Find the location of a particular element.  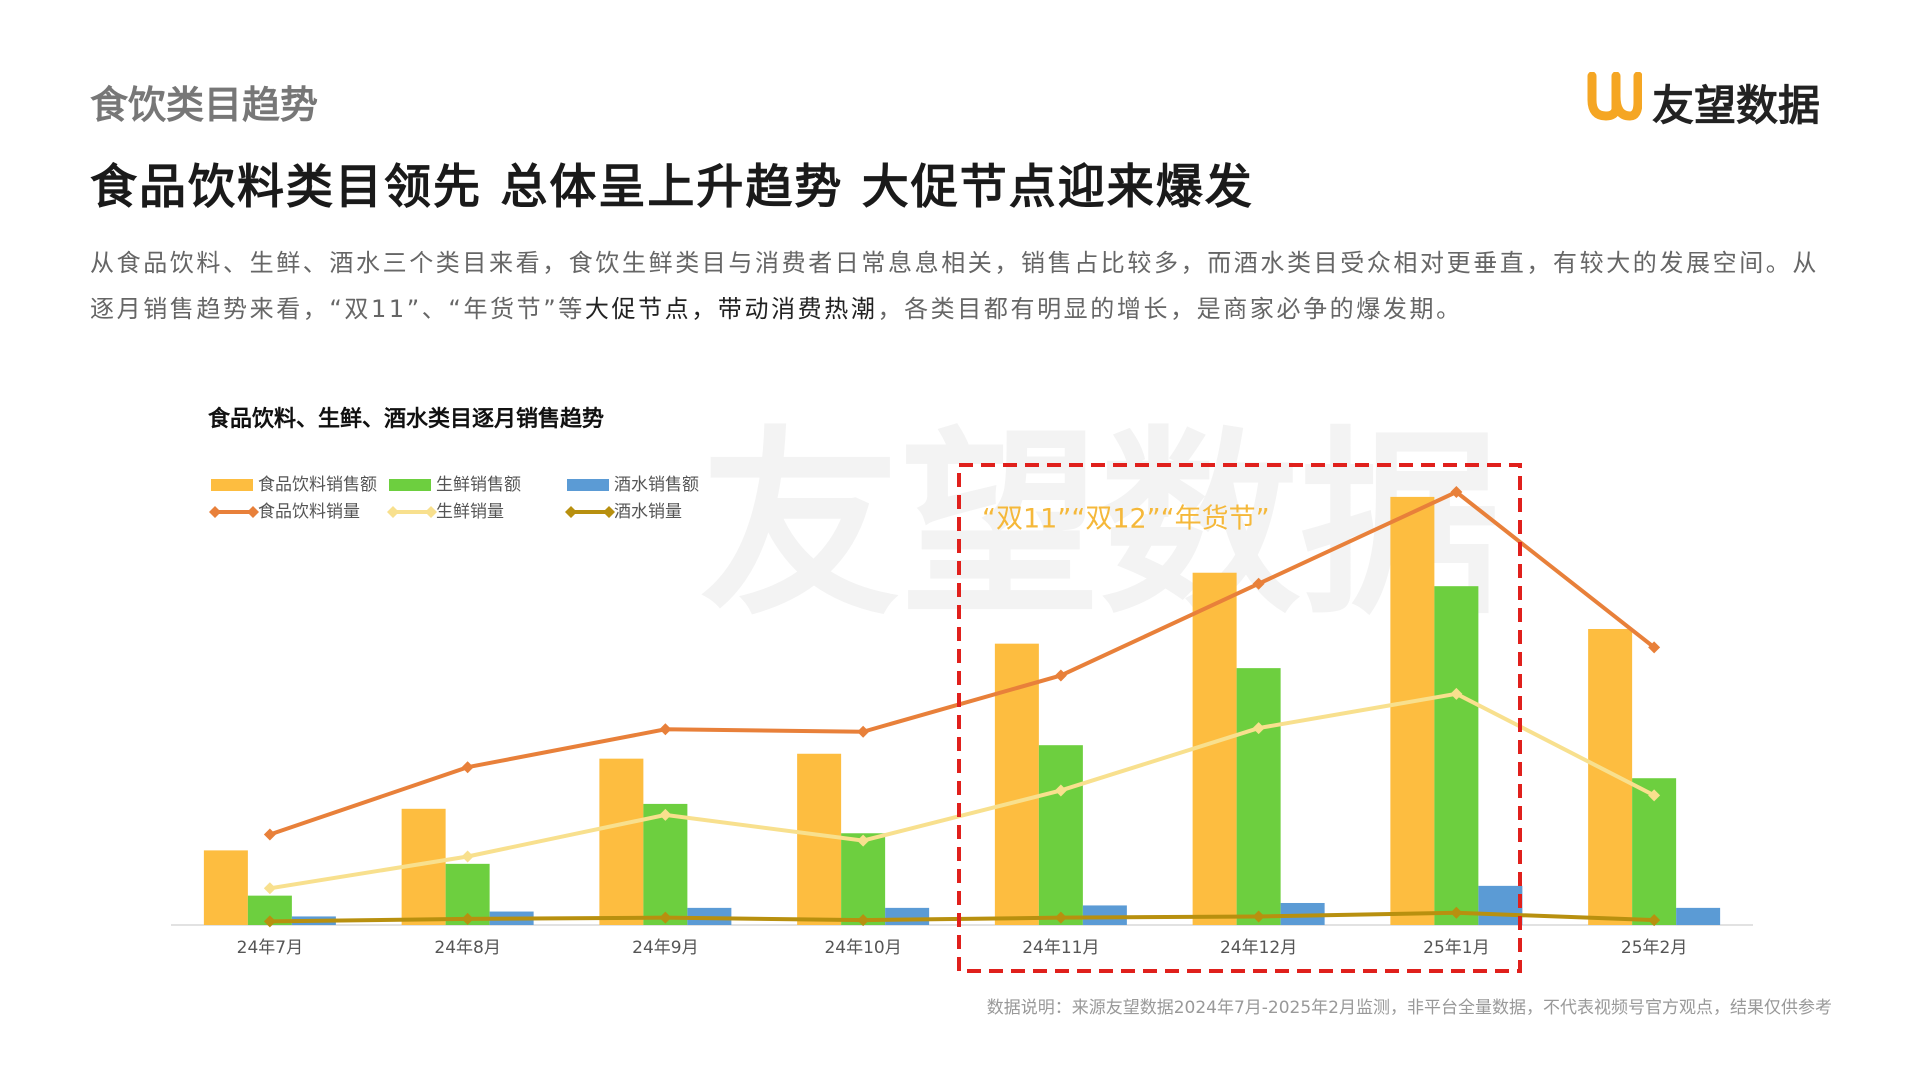

section-title: 食饮类目趋势 is located at coordinates (204, 105).